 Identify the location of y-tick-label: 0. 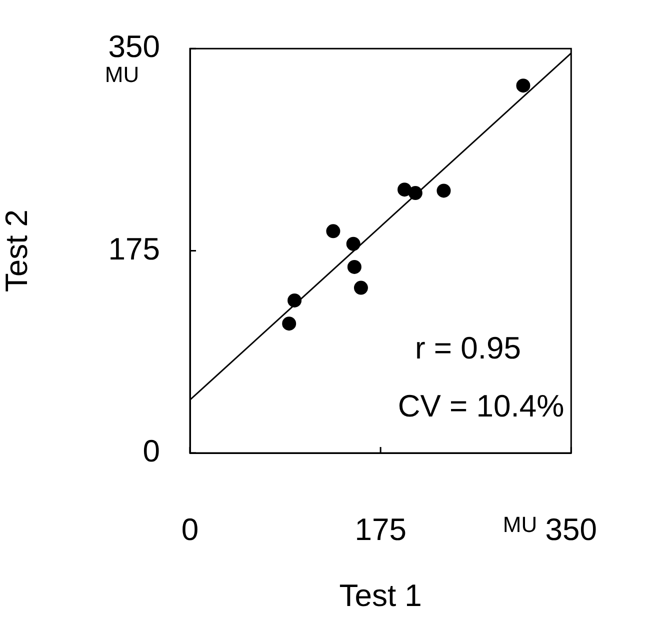
(151, 451).